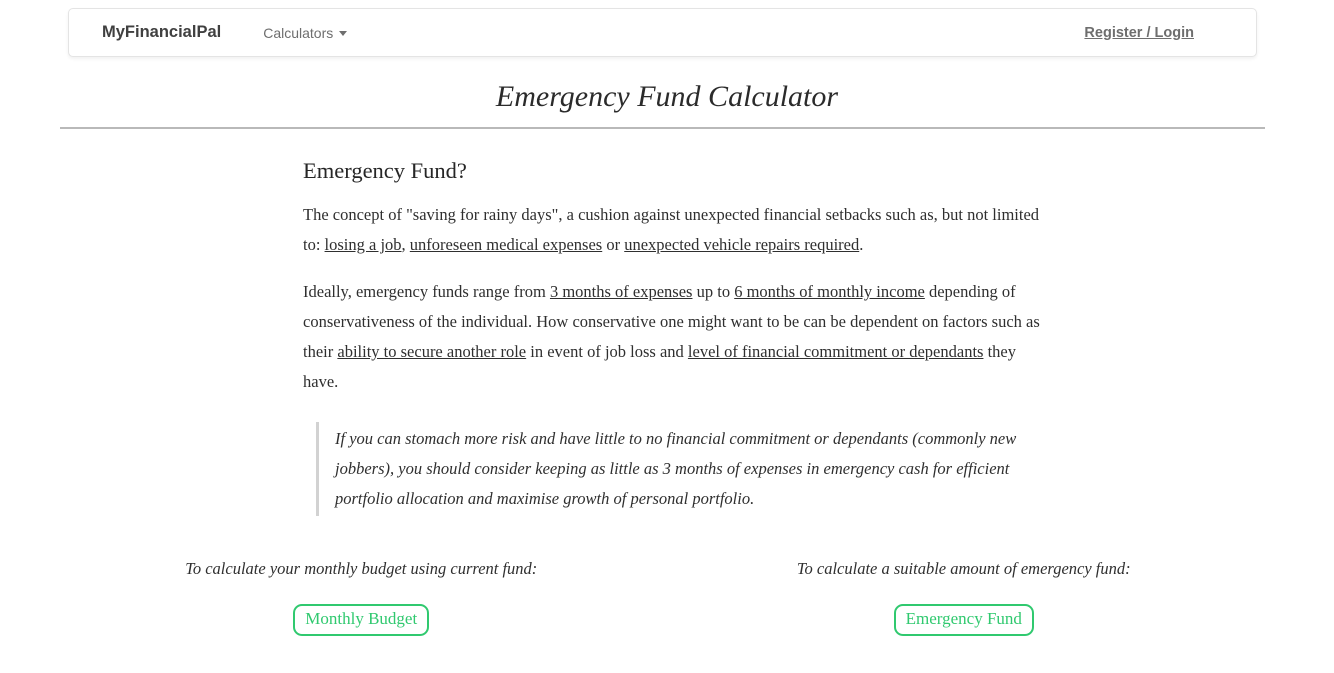 The image size is (1334, 673). I want to click on inline-link: unforeseen medical expenses, so click(506, 244).